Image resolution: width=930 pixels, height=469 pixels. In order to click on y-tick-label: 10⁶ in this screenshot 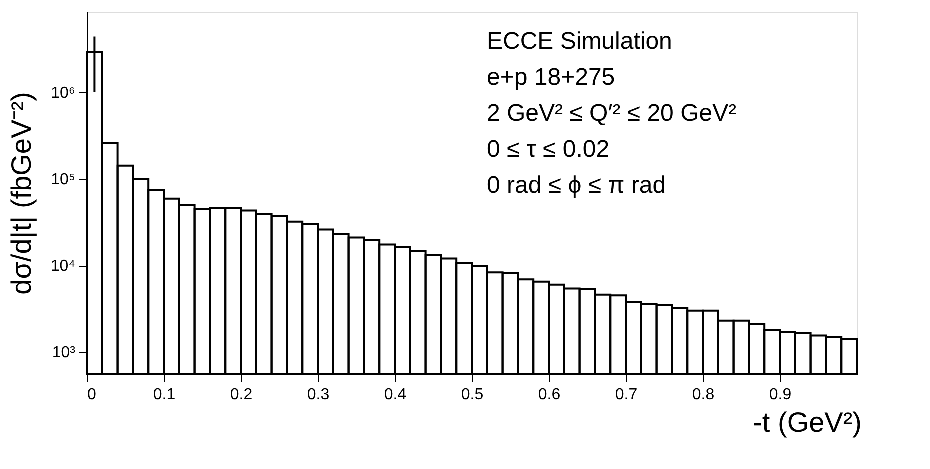, I will do `click(63, 93)`.